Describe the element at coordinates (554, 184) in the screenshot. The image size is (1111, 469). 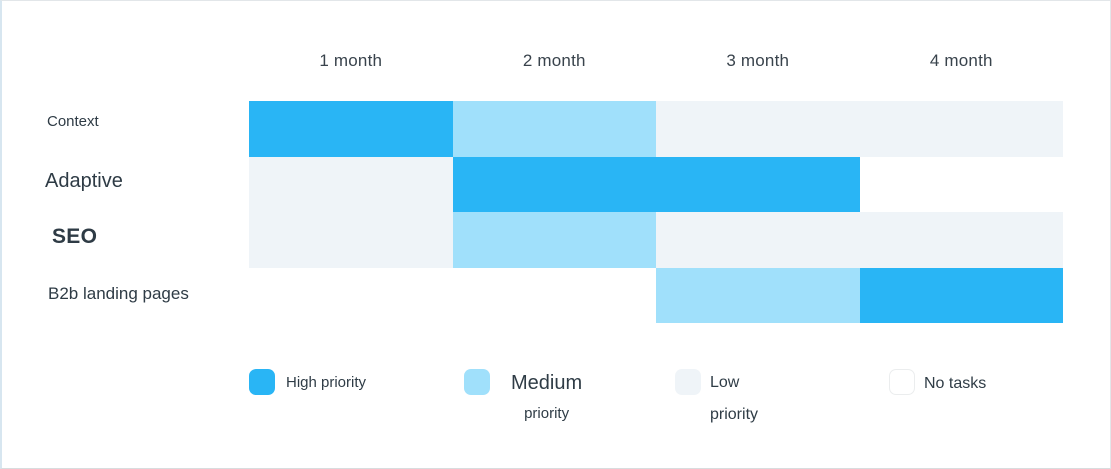
I see `cell-adaptive-month-2-high` at that location.